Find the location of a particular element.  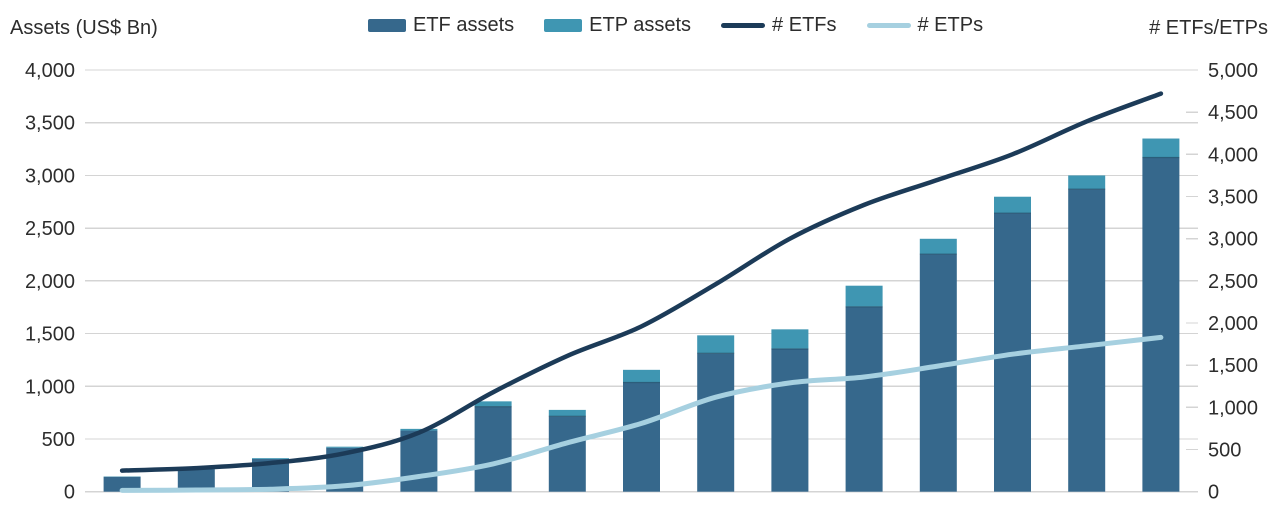

legend-label: ETF assets is located at coordinates (464, 25).